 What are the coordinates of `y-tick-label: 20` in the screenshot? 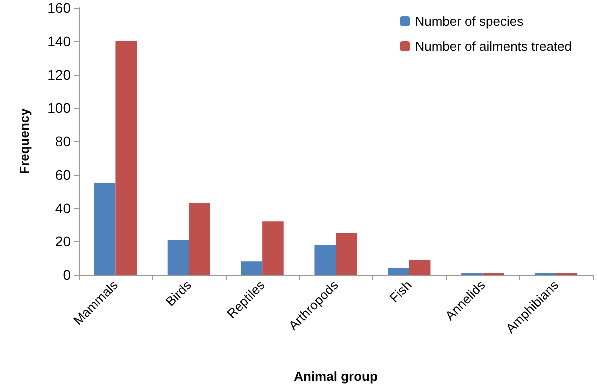 It's located at (63, 242).